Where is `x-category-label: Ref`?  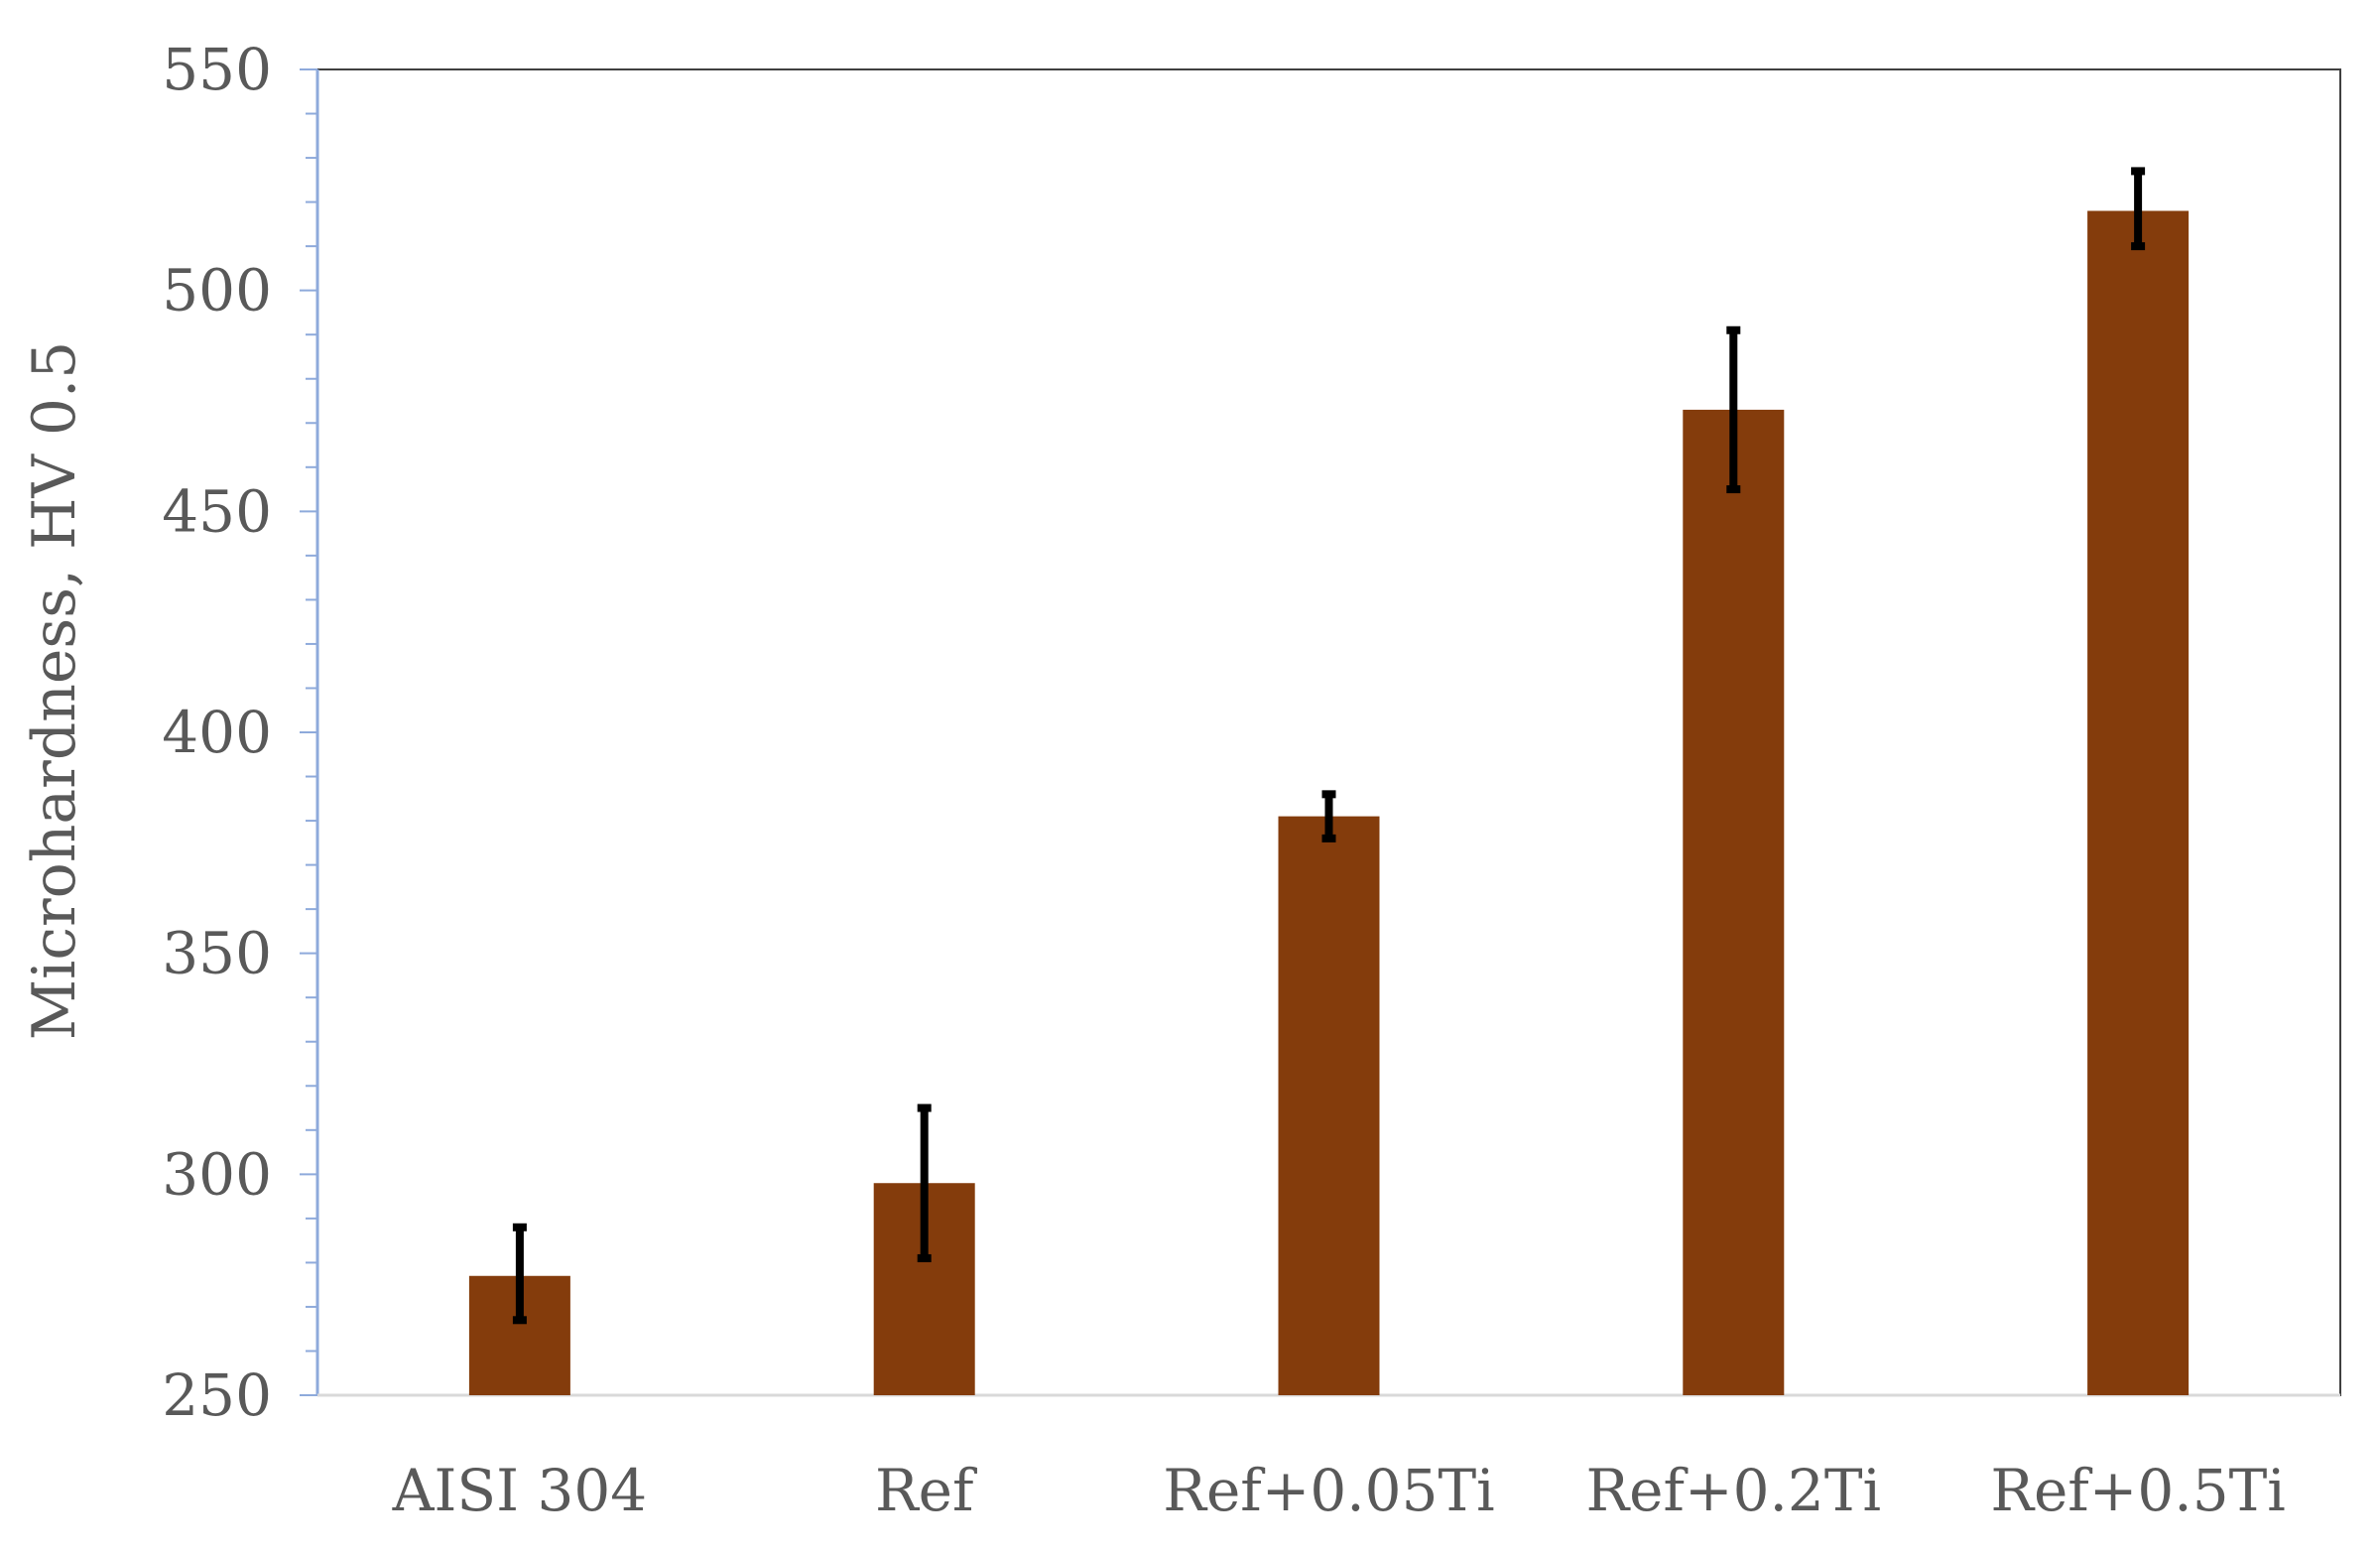 x-category-label: Ref is located at coordinates (926, 1491).